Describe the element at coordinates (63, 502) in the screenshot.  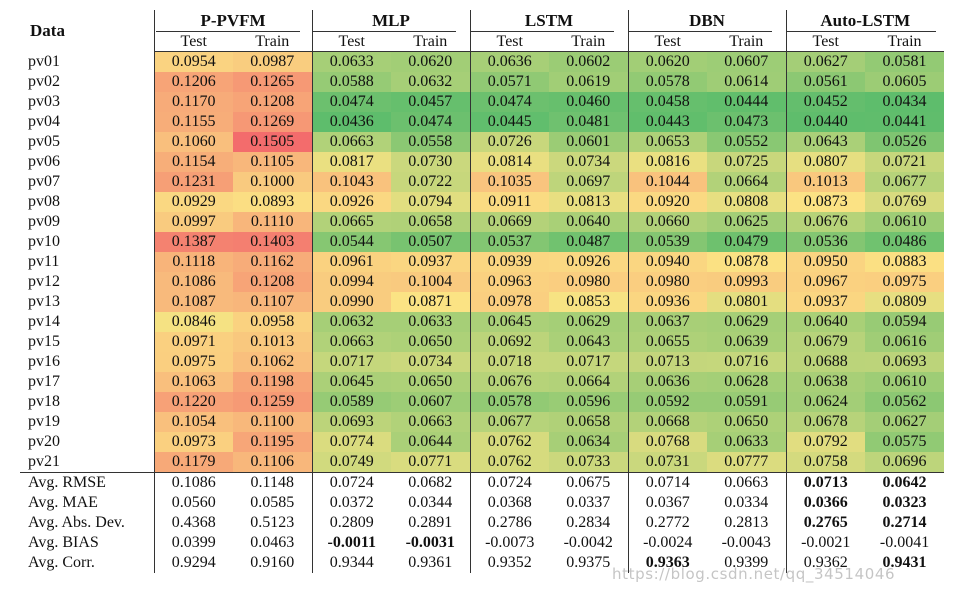
I see `summary-label: Avg. MAE` at that location.